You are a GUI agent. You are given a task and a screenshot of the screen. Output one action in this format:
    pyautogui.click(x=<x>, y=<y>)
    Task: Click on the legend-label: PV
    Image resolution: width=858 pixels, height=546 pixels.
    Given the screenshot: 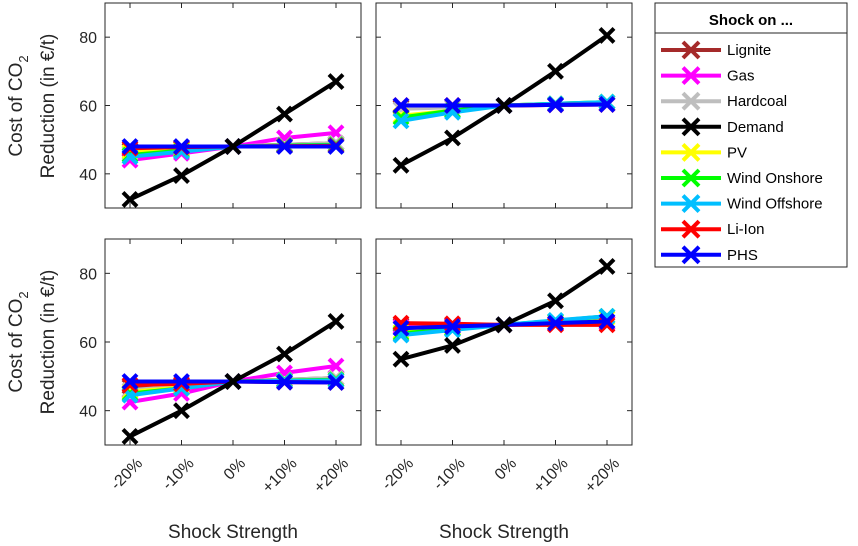 What is the action you would take?
    pyautogui.click(x=737, y=152)
    